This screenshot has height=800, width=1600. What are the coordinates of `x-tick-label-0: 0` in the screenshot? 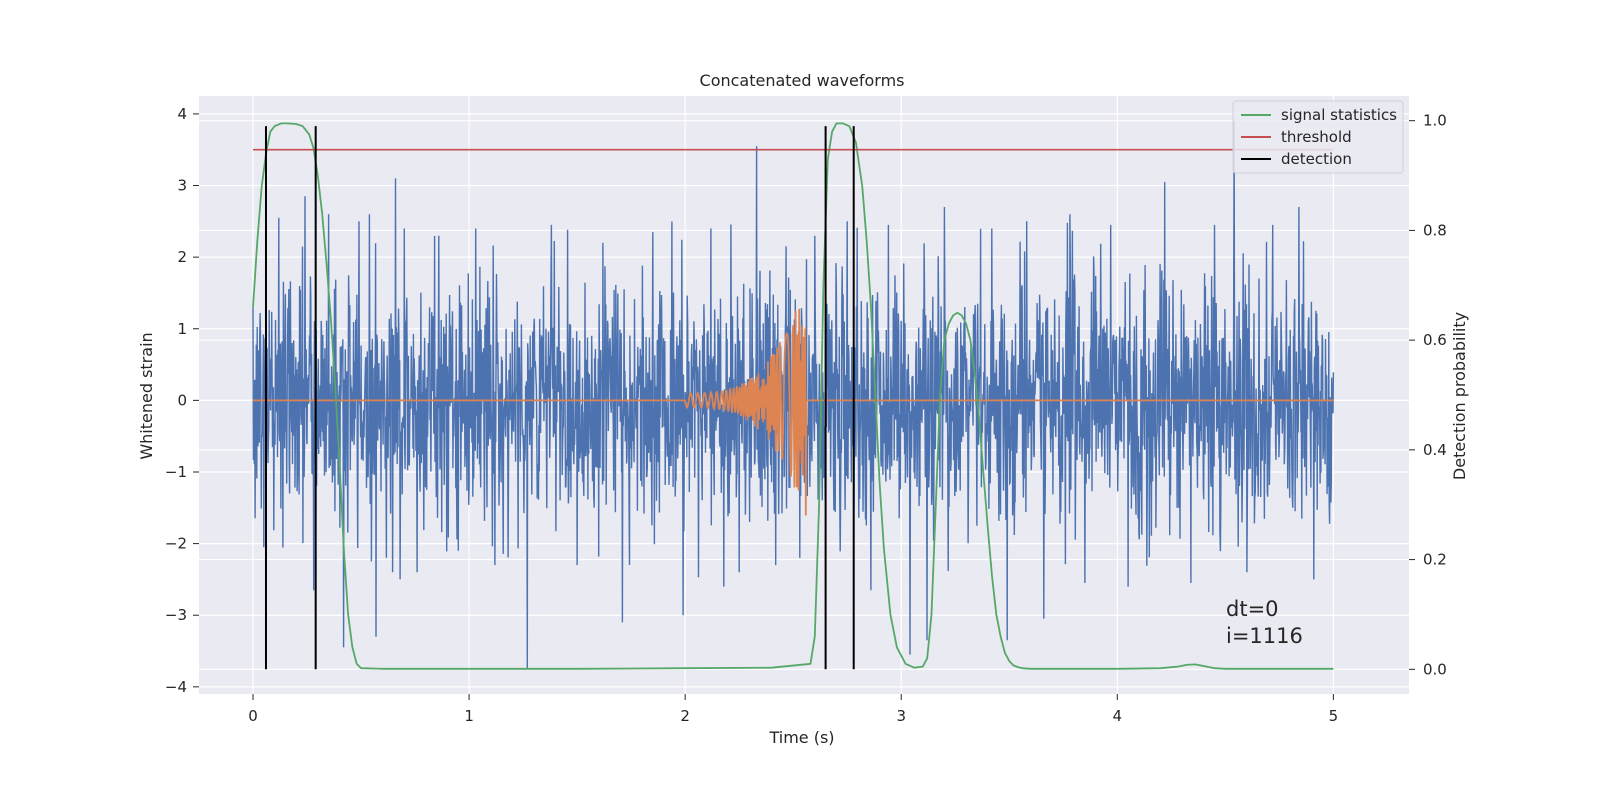 It's located at (253, 716).